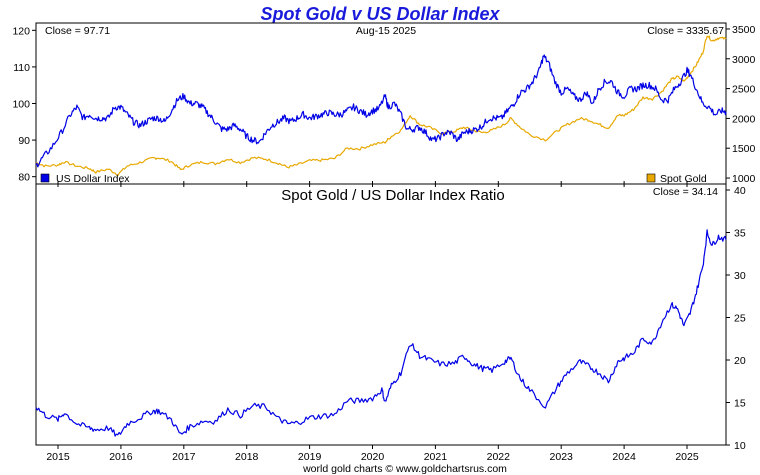  What do you see at coordinates (58, 457) in the screenshot?
I see `x-axis-tick-label: 2015` at bounding box center [58, 457].